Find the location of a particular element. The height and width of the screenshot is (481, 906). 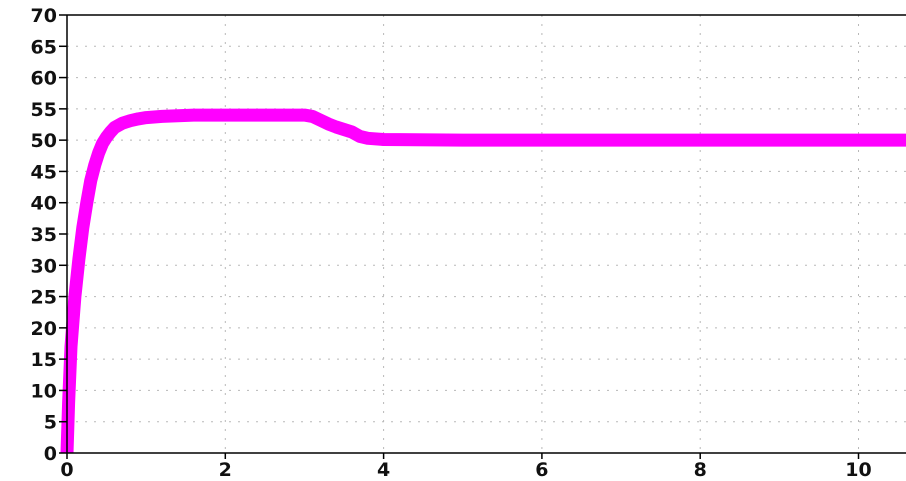

y-tick-label: 40 is located at coordinates (44, 204).